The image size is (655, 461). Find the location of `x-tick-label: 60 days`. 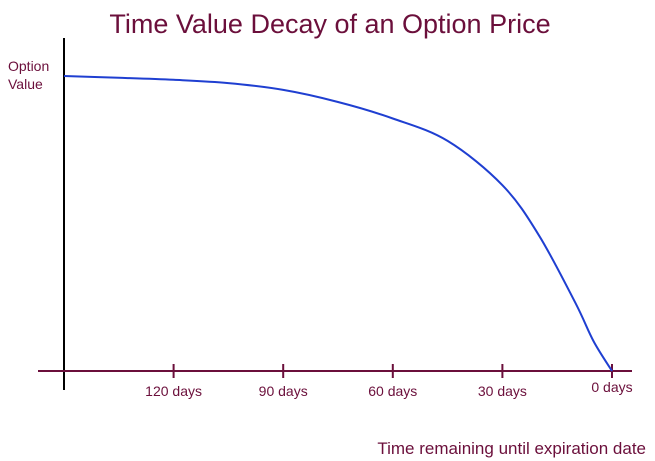

x-tick-label: 60 days is located at coordinates (392, 391).